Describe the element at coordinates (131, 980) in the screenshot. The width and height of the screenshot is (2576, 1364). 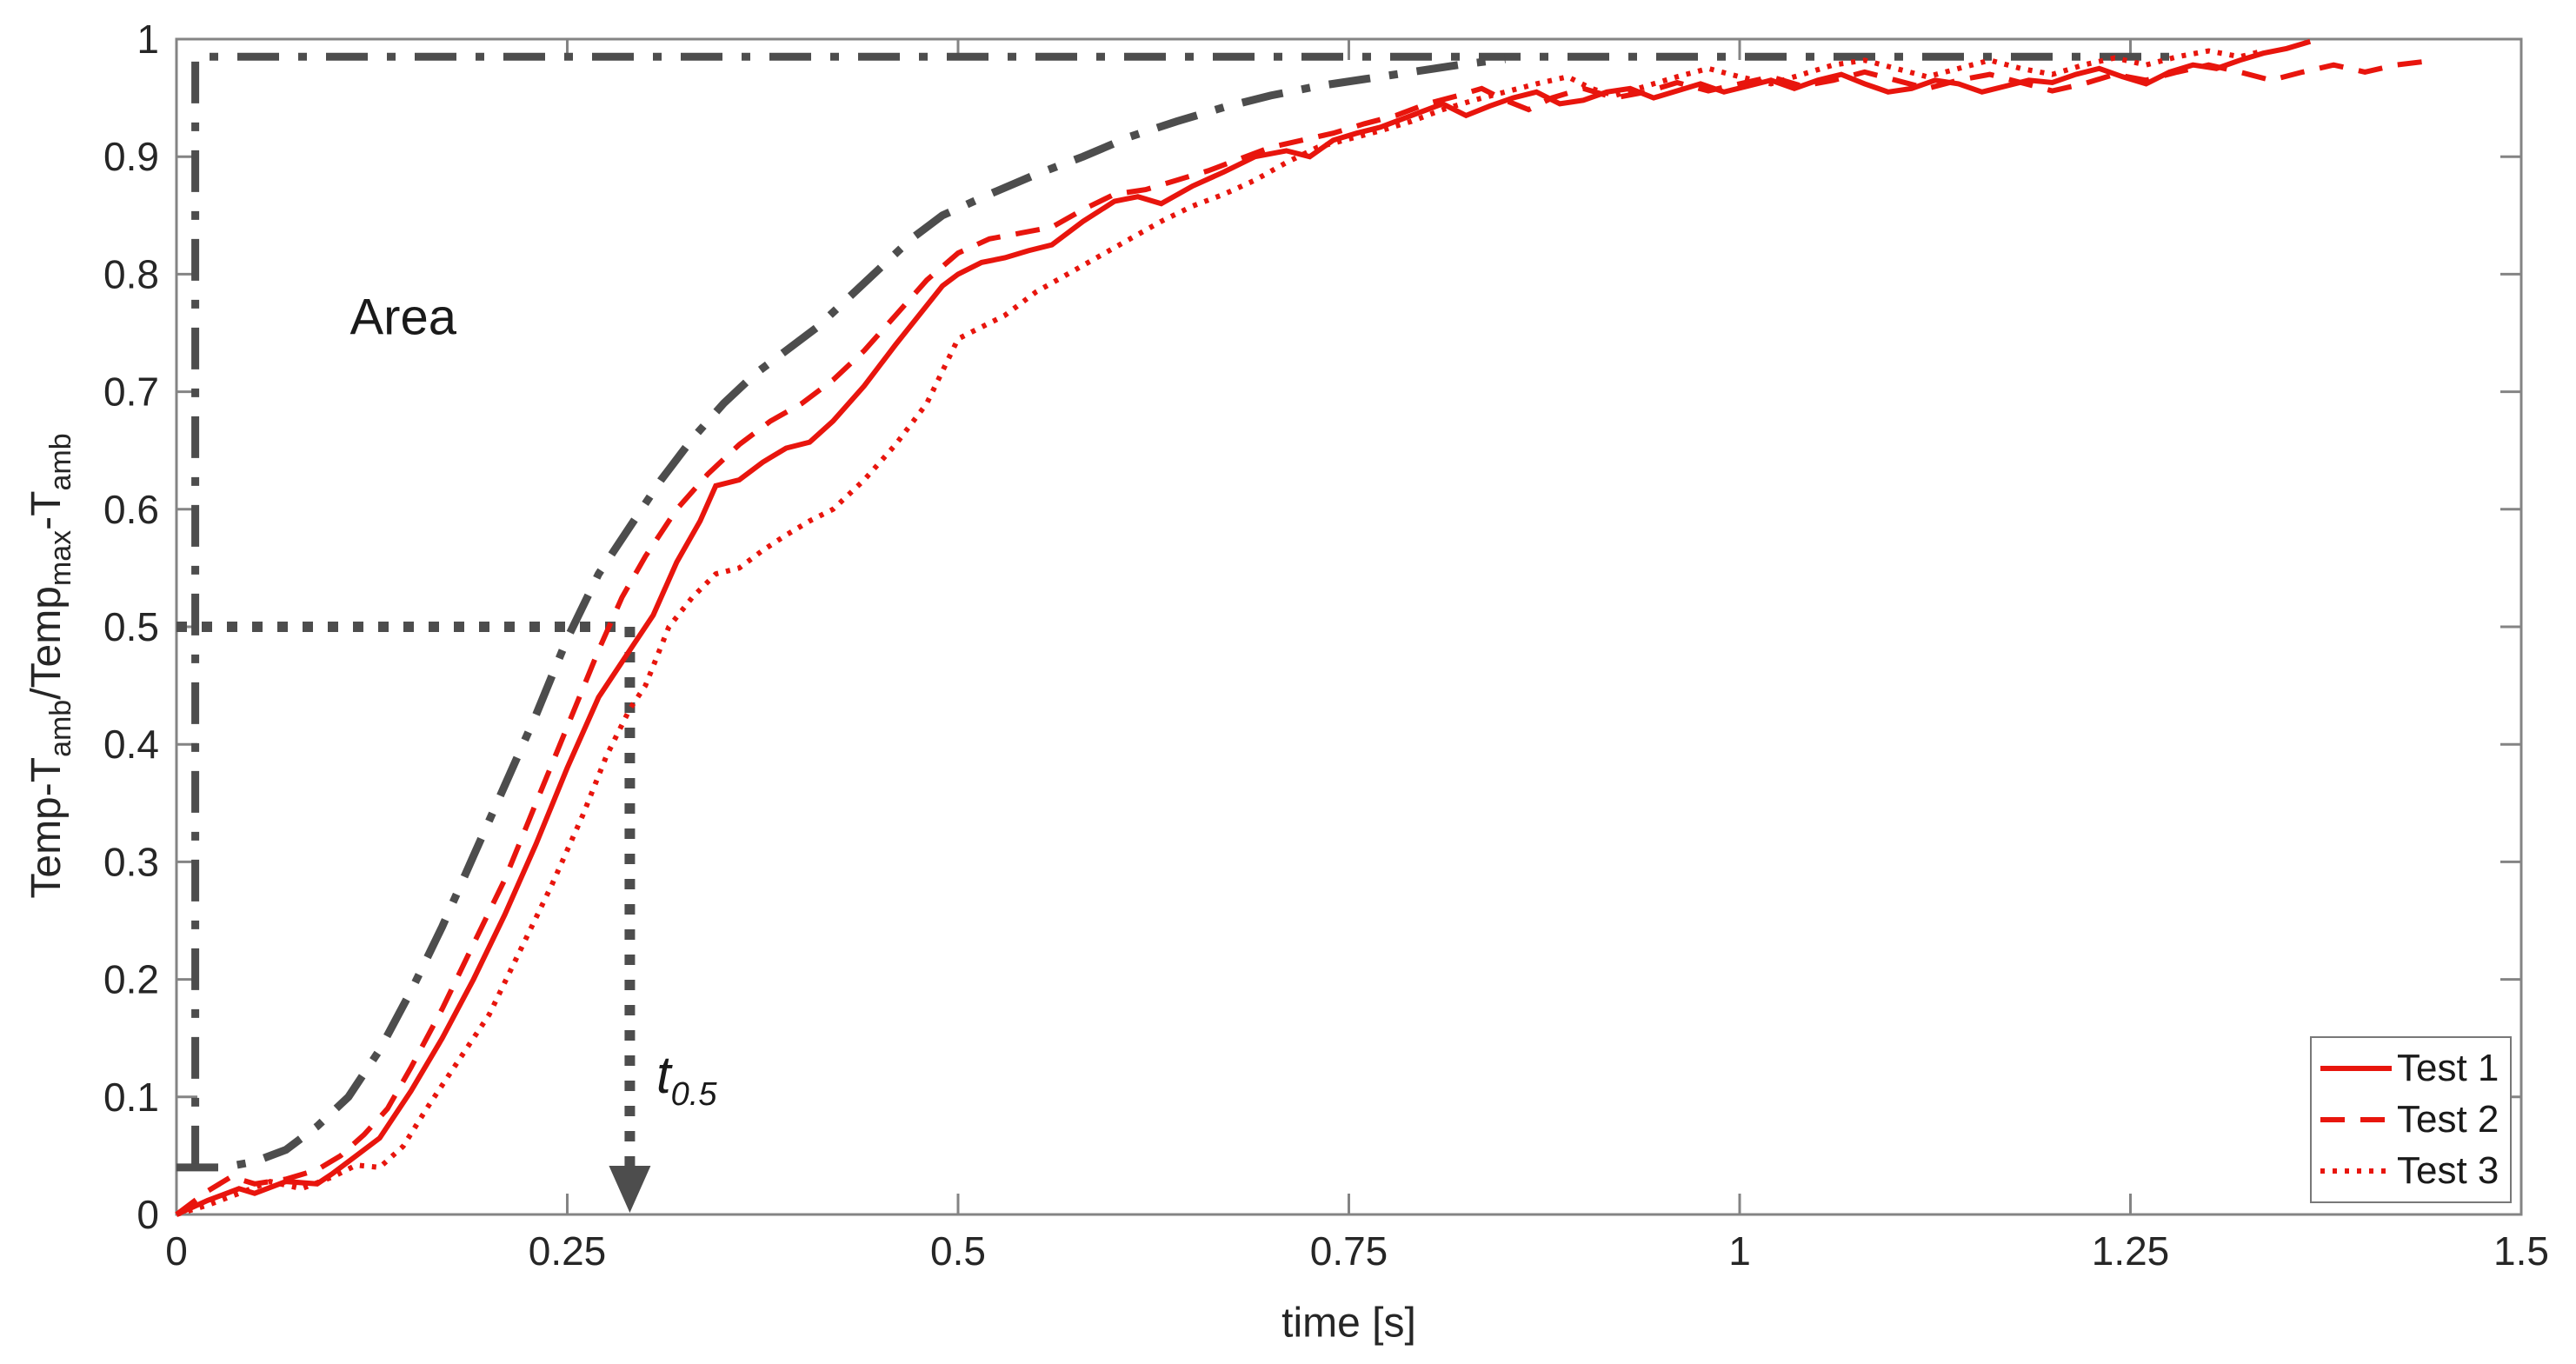
I see `y-tick-label: 0.2` at that location.